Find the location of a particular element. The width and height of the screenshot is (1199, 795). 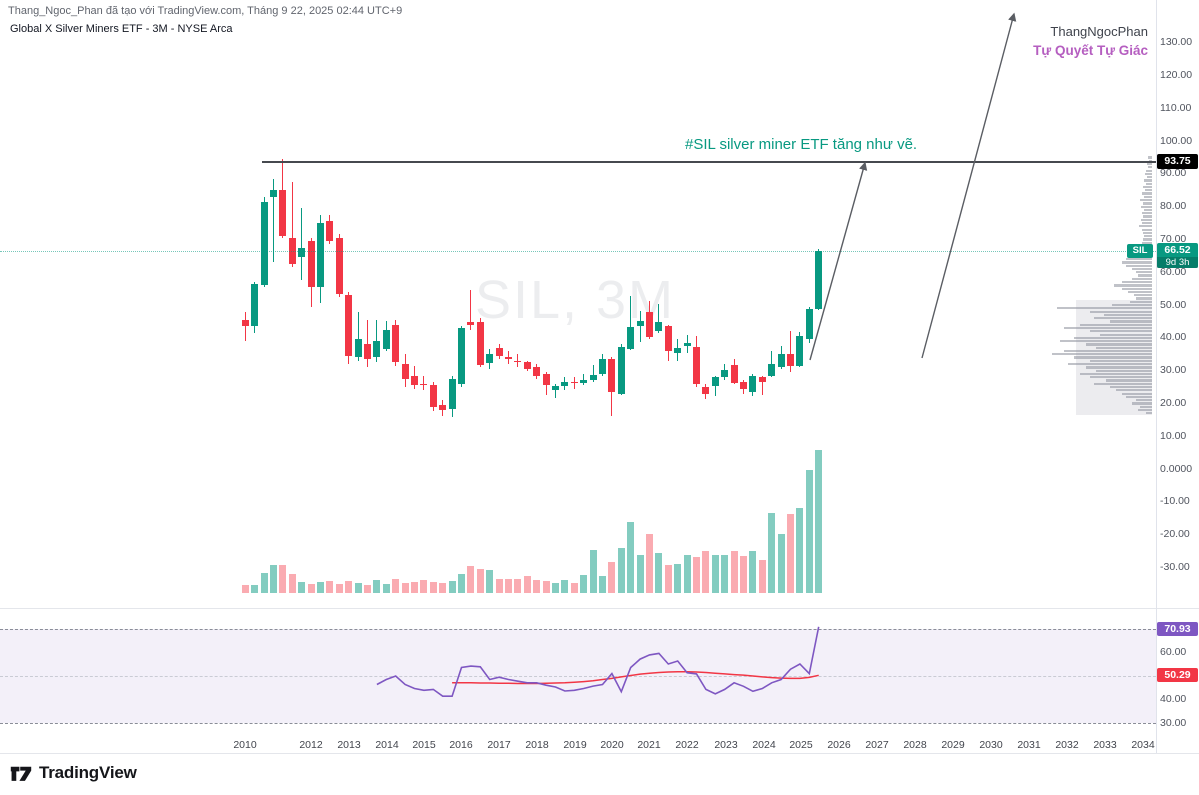

price-axis-label: 20.00 is located at coordinates (1173, 402).